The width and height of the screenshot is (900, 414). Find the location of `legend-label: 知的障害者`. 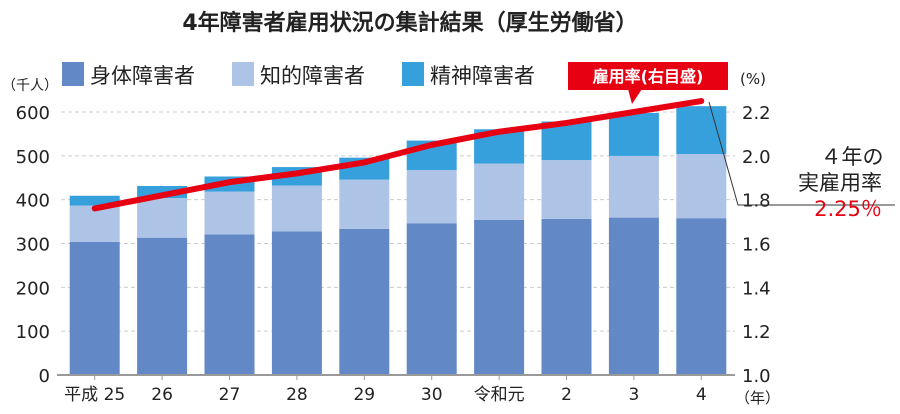

legend-label: 知的障害者 is located at coordinates (312, 76).